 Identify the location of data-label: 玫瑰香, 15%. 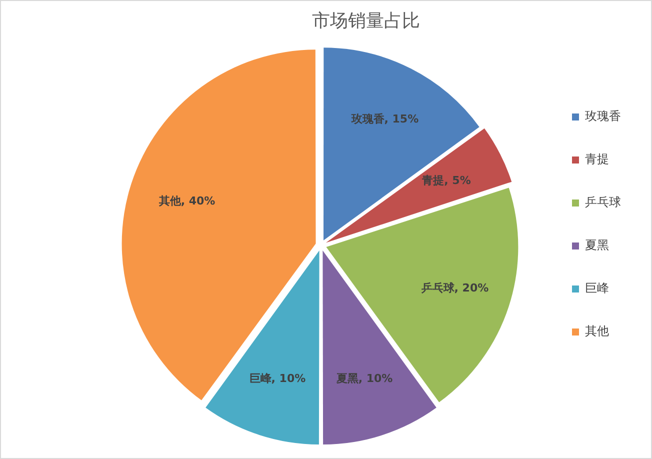
(384, 119).